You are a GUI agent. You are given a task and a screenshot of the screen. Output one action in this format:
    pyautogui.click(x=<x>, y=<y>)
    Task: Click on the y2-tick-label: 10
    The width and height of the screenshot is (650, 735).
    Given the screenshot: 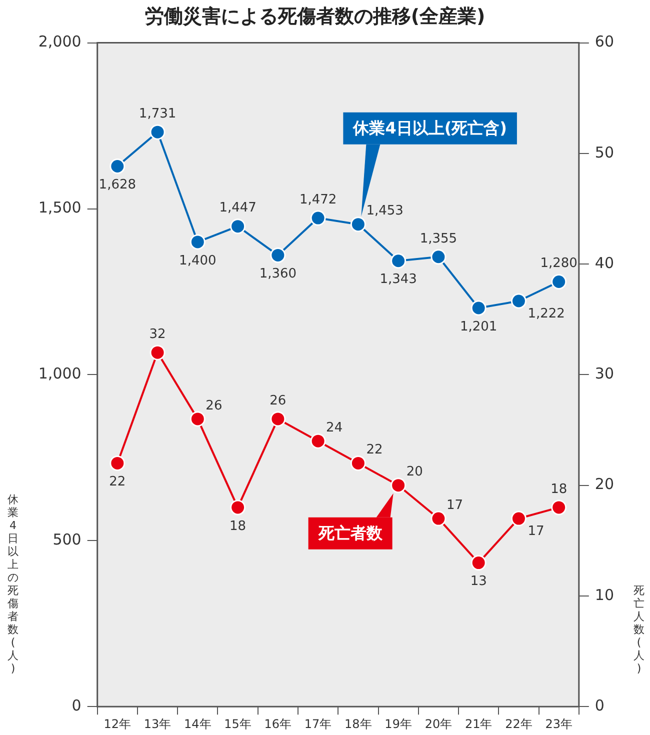 What is the action you would take?
    pyautogui.click(x=604, y=595)
    